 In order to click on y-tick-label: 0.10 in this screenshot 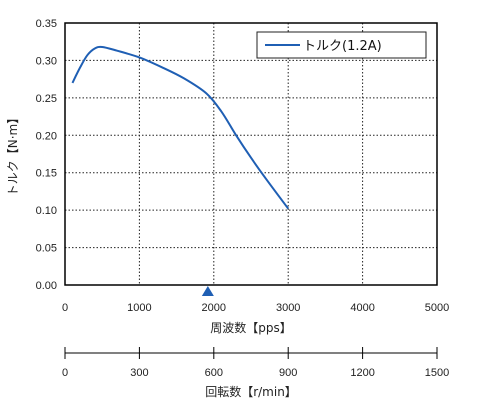, I will do `click(46, 211)`.